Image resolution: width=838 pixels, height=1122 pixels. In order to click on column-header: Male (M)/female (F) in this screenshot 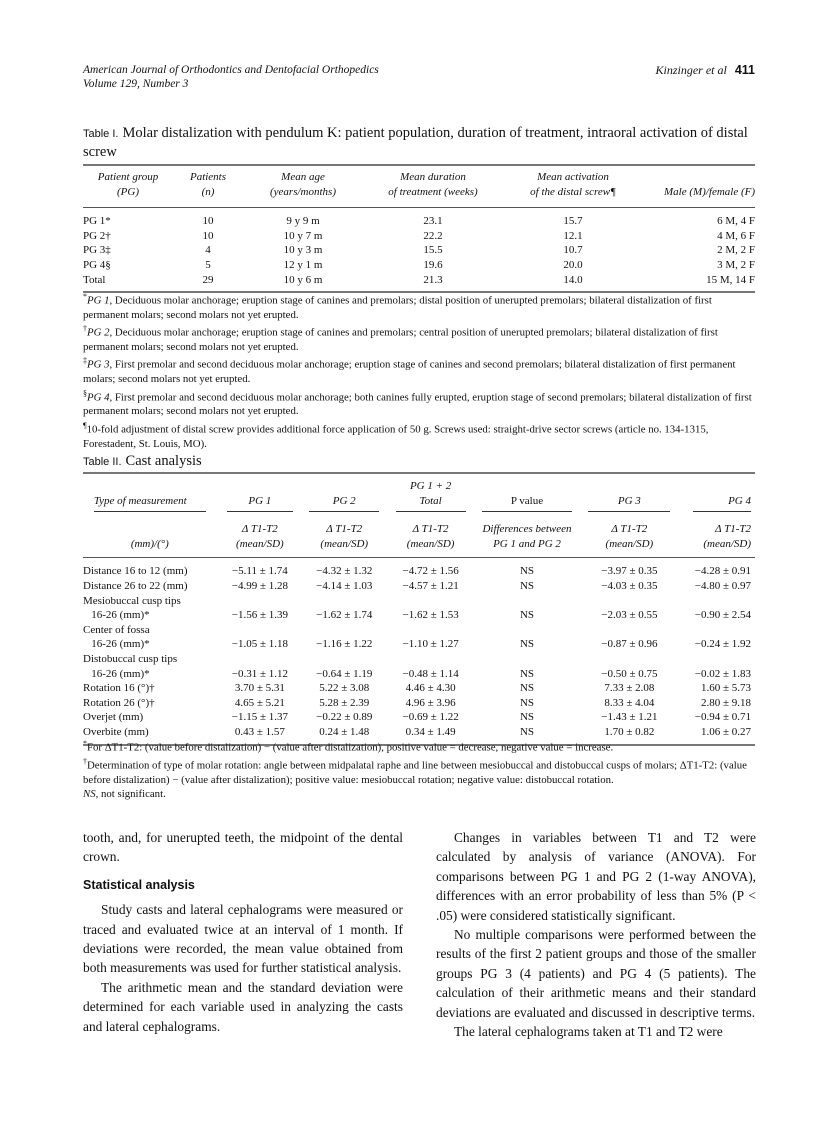, I will do `click(699, 187)`.